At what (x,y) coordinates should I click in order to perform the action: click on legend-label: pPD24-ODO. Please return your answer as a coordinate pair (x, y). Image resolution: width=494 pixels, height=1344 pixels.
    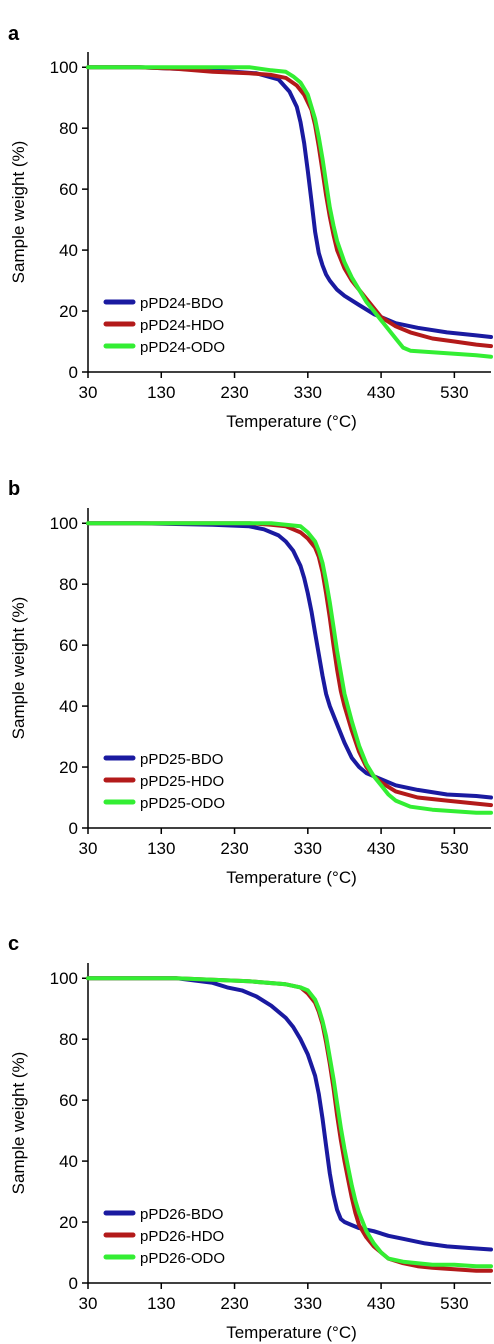
    Looking at the image, I should click on (182, 347).